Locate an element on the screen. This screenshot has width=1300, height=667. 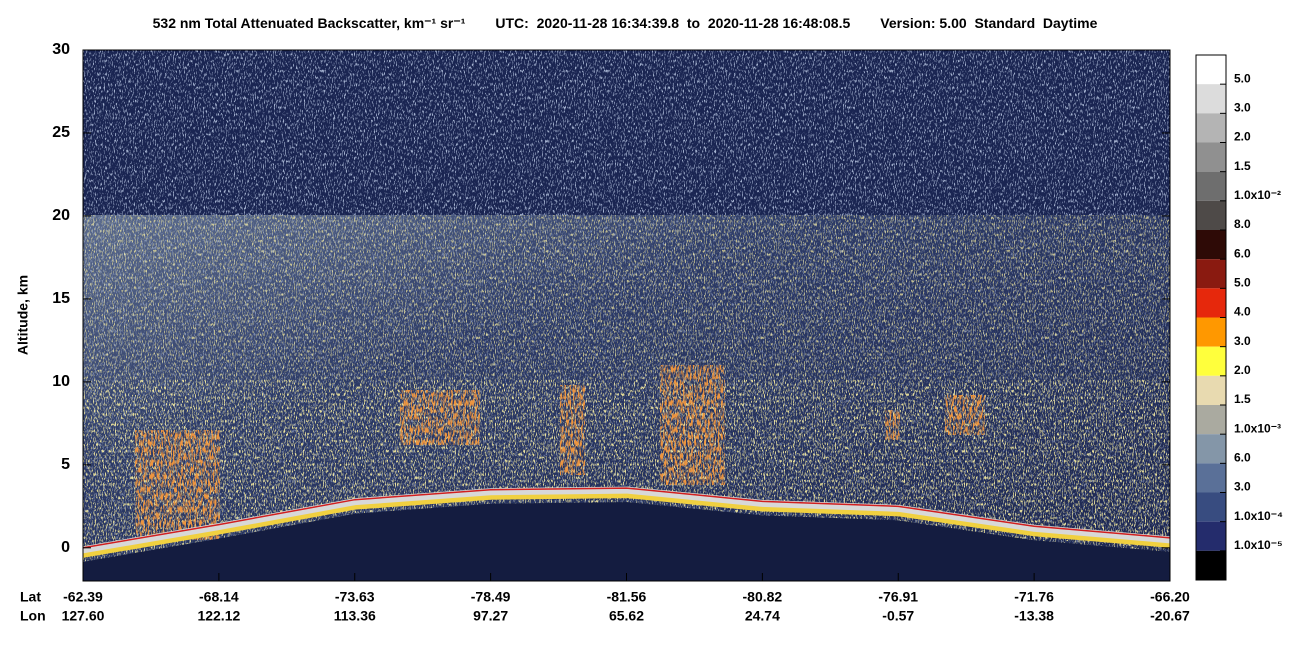
y-axis-label: Altitude, km is located at coordinates (23, 315).